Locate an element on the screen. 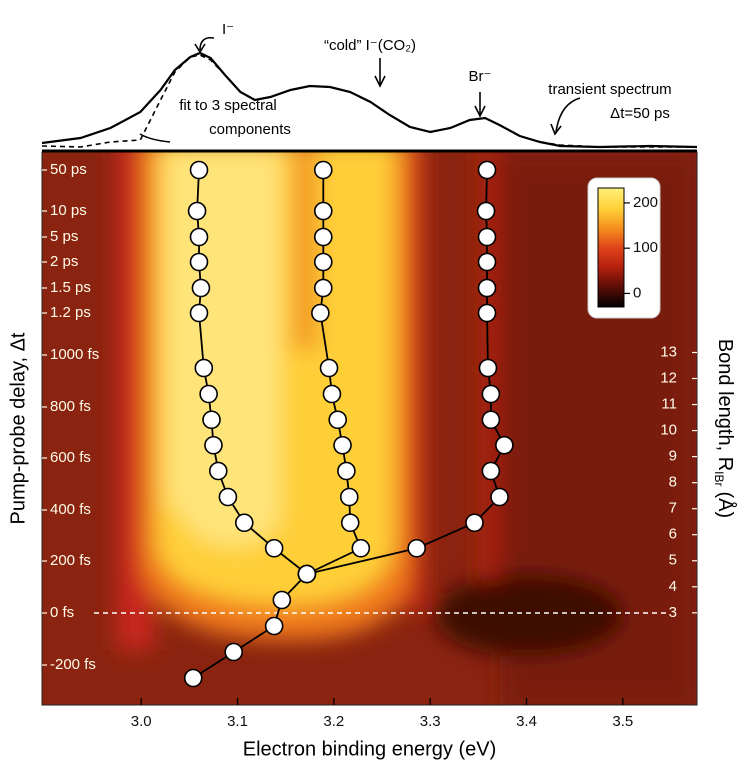  y2-tick-label: 10 is located at coordinates (668, 430).